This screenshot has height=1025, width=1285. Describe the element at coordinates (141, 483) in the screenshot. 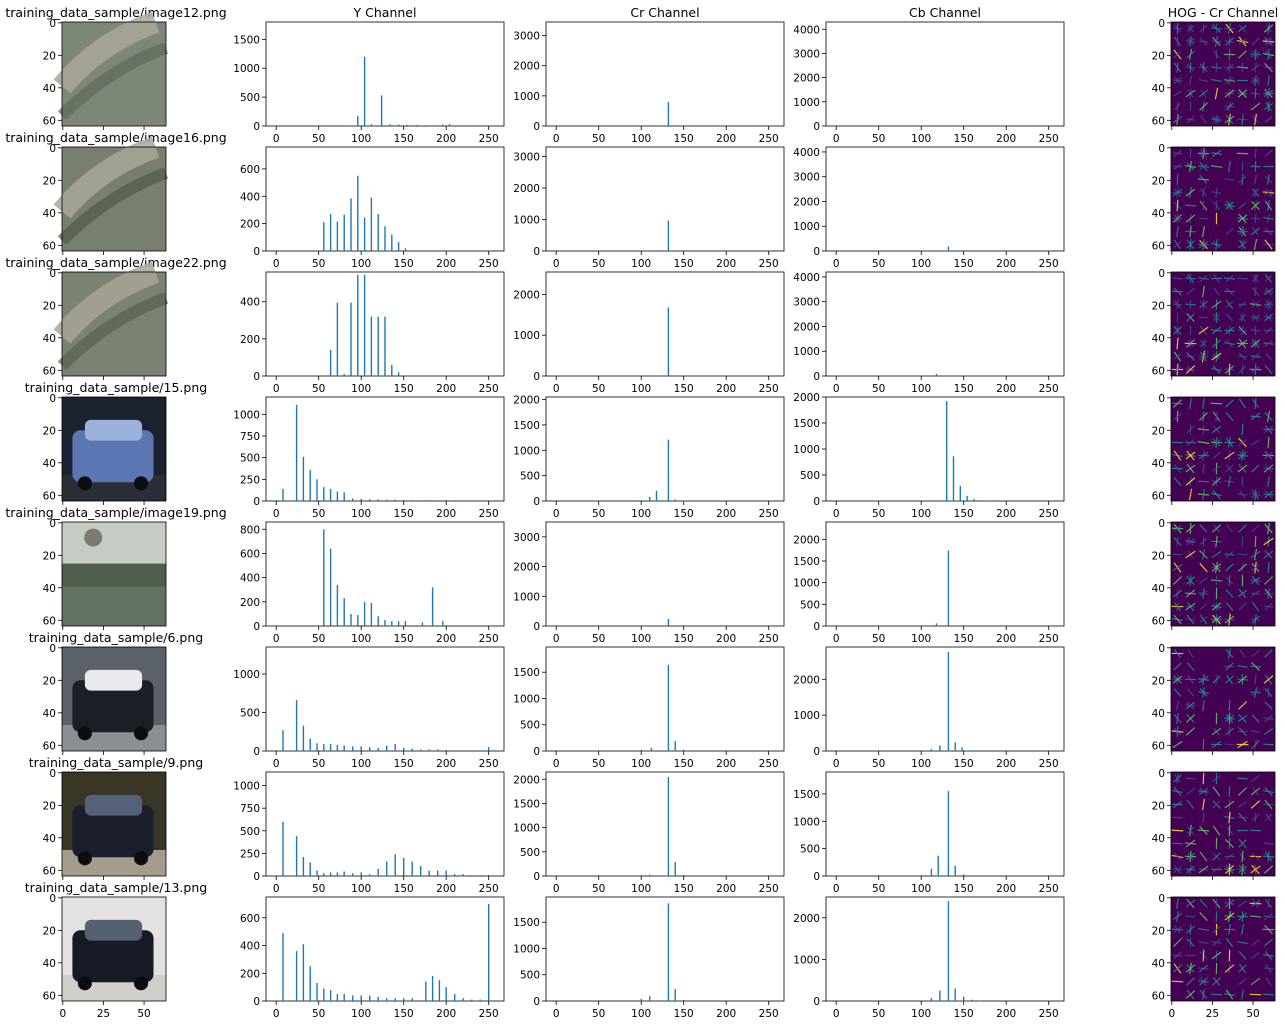

I see `image-car-wheel` at that location.